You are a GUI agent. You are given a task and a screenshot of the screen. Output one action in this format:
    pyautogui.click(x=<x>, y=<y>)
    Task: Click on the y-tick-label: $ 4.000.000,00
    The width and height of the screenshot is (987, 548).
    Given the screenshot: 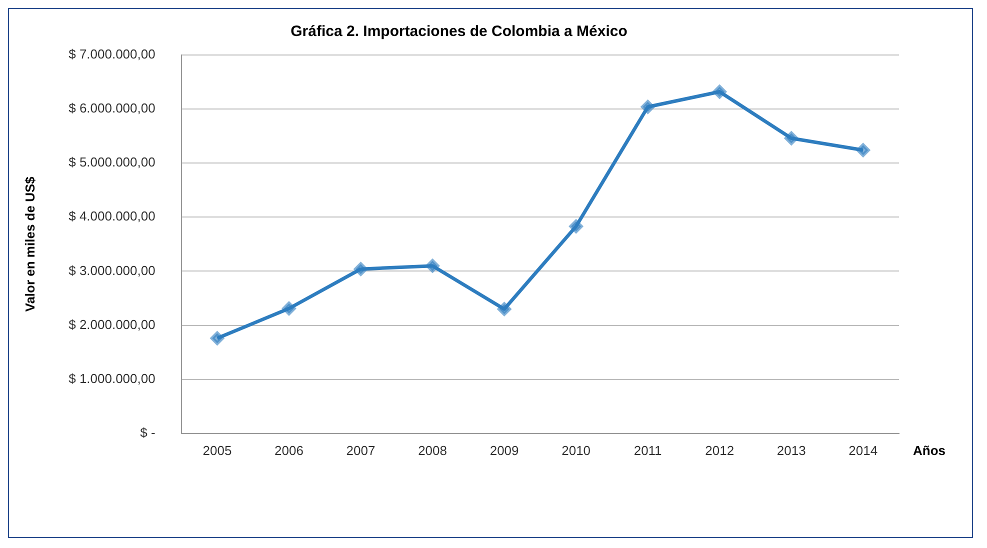 What is the action you would take?
    pyautogui.click(x=112, y=216)
    